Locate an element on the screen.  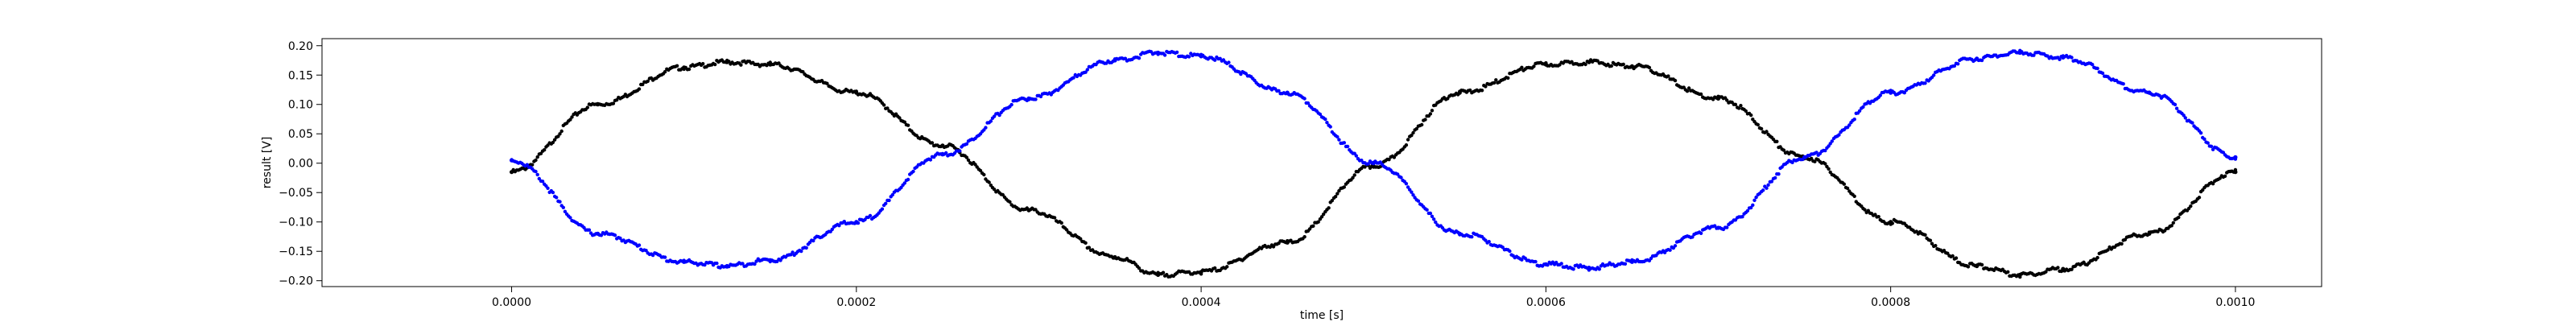
x-tick-label: 0.0000 is located at coordinates (511, 302).